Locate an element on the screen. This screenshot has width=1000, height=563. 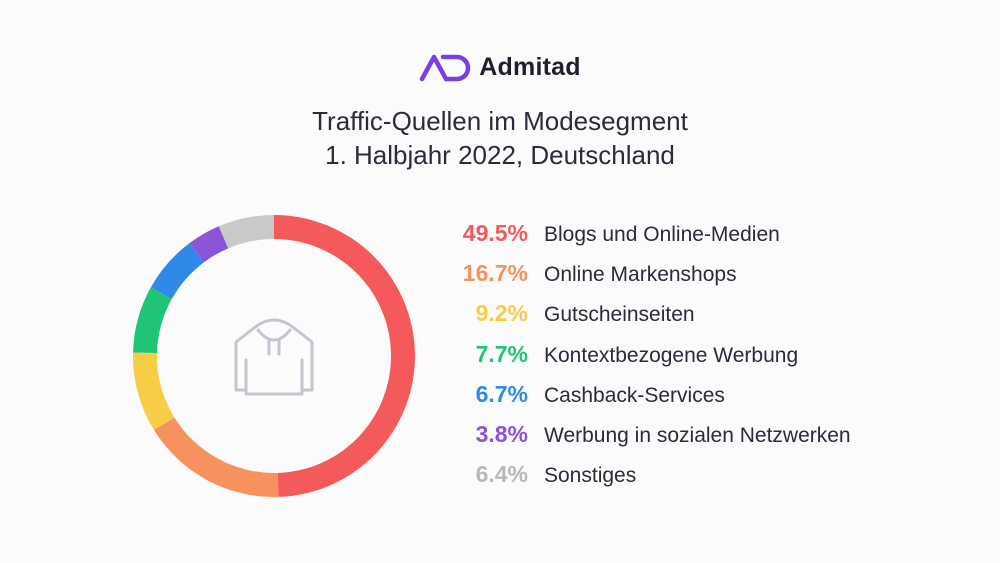
legend-item: 6.4% Sonstiges is located at coordinates (700, 481).